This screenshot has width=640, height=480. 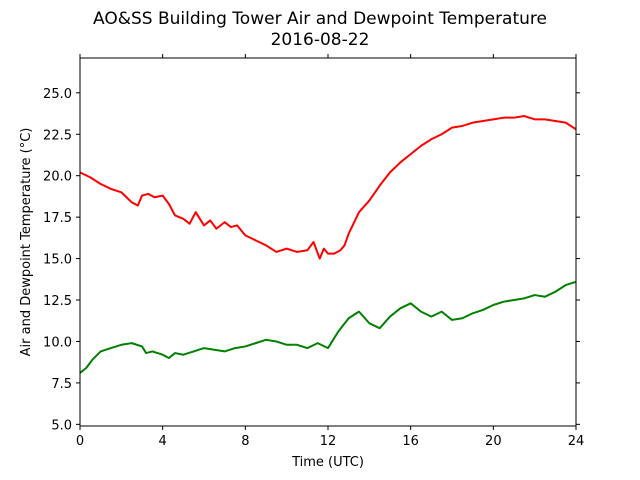 I want to click on y-tick-label: 15.0, so click(x=57, y=260).